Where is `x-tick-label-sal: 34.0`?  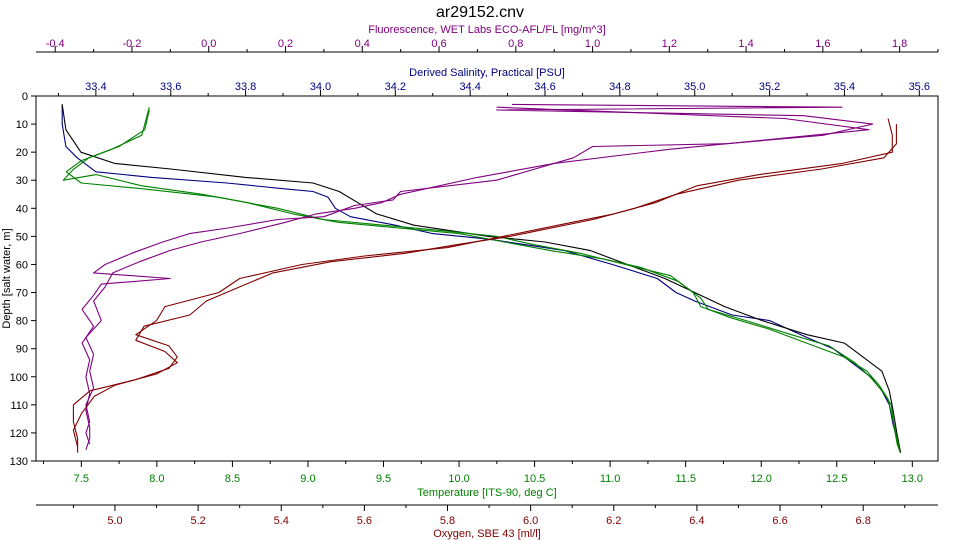
x-tick-label-sal: 34.0 is located at coordinates (320, 87).